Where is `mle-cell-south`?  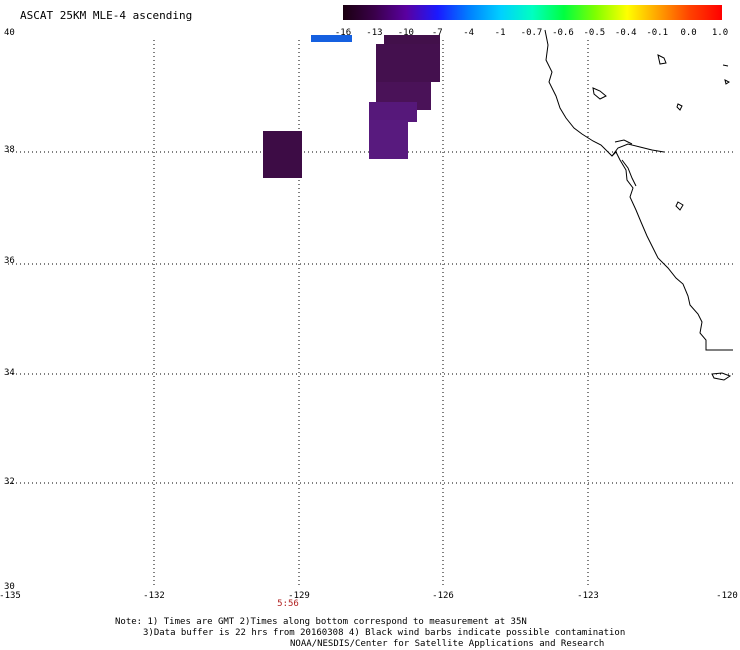 mle-cell-south is located at coordinates (388, 139).